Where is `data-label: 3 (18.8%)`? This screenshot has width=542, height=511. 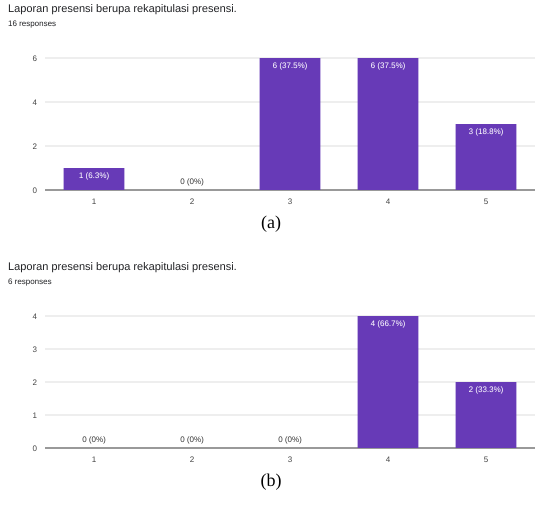 data-label: 3 (18.8%) is located at coordinates (486, 131).